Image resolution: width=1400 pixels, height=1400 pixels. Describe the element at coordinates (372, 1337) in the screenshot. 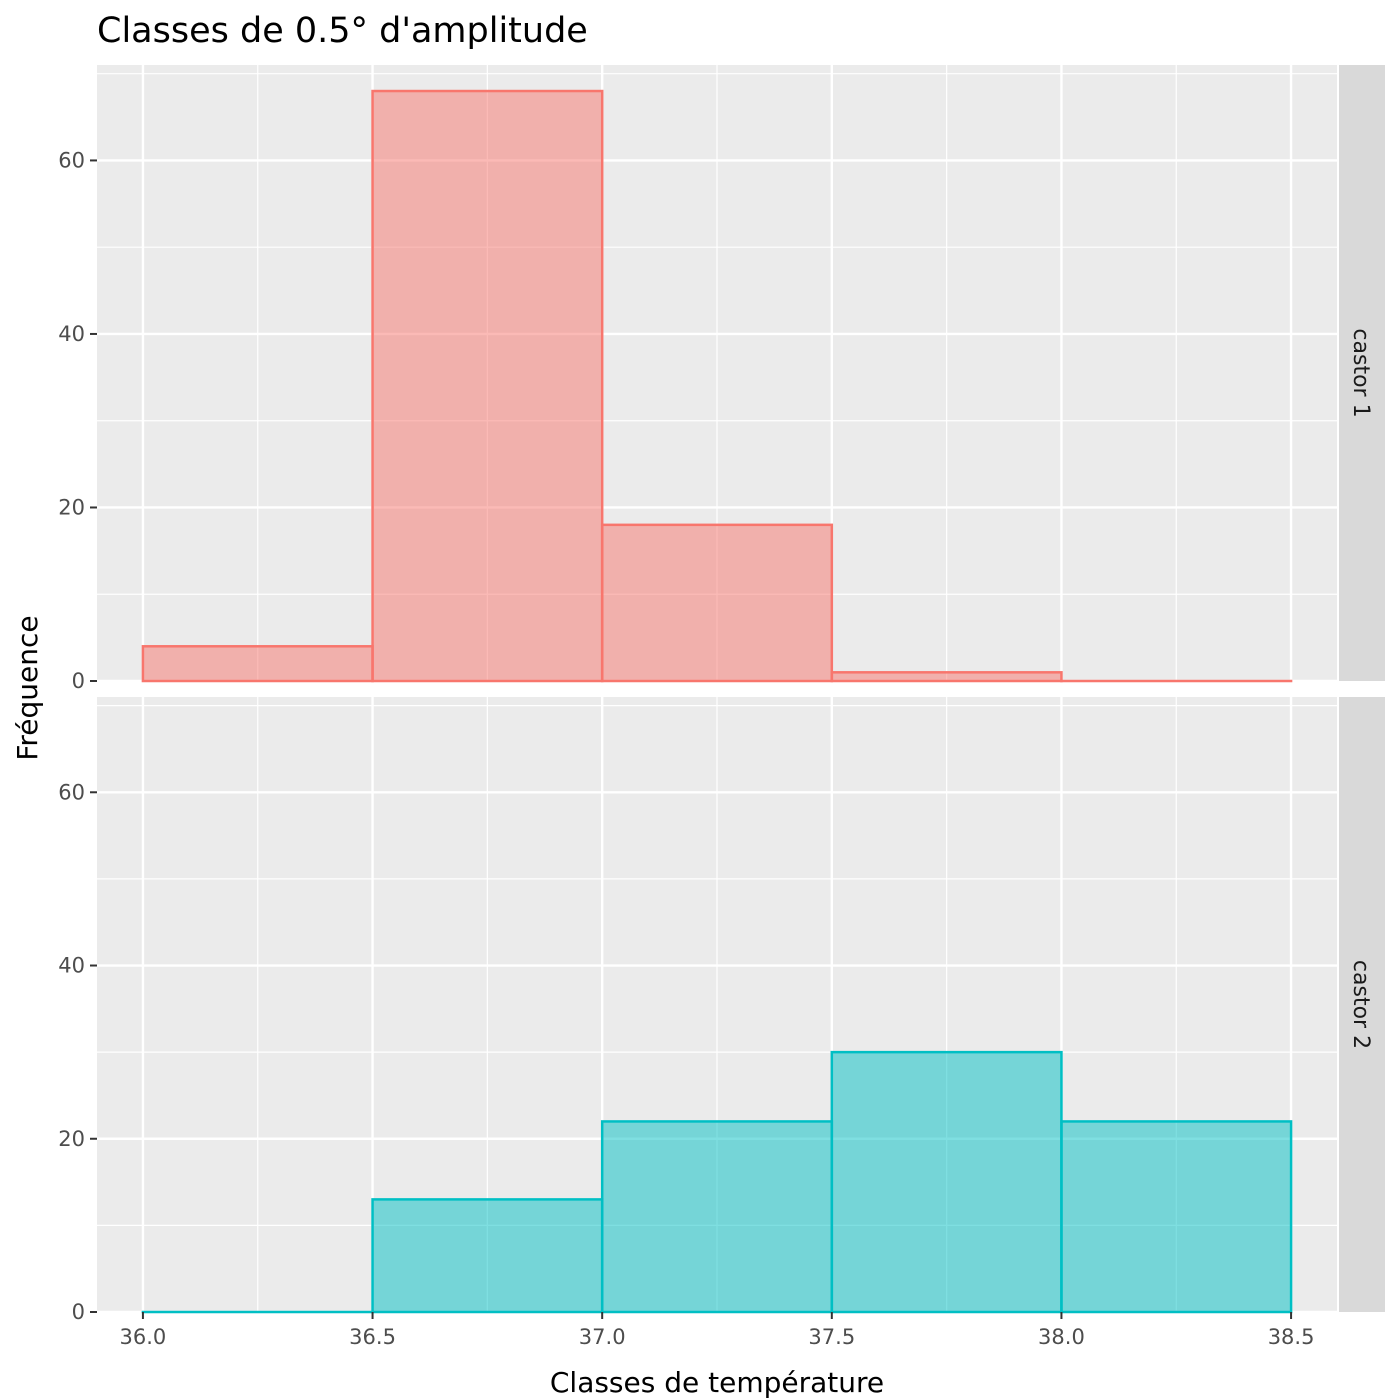

I see `x-tick-label: 36.5` at that location.